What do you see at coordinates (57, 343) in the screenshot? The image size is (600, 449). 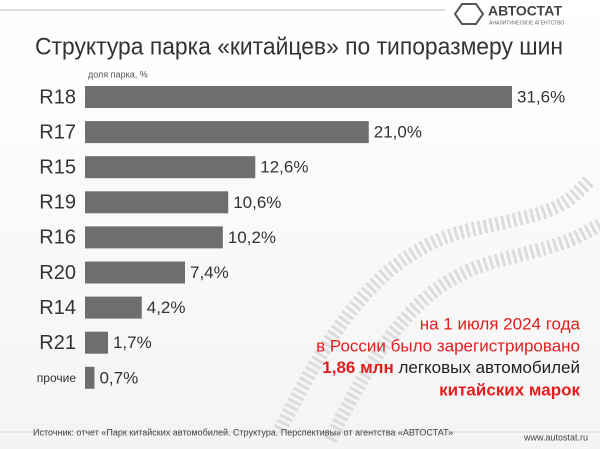 I see `category-label: R21` at bounding box center [57, 343].